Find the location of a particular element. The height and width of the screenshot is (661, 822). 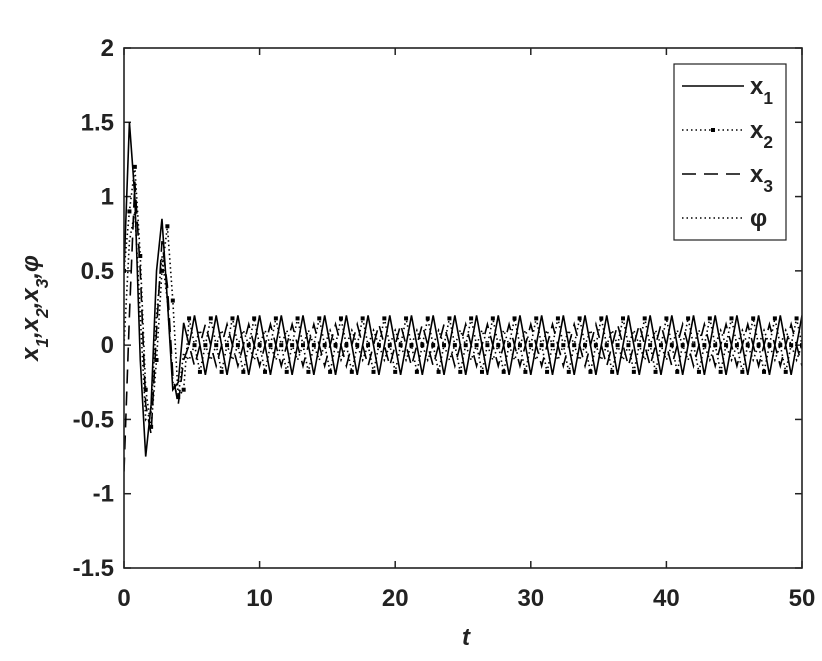

y-tick-label: -1.5 is located at coordinates (93, 568).